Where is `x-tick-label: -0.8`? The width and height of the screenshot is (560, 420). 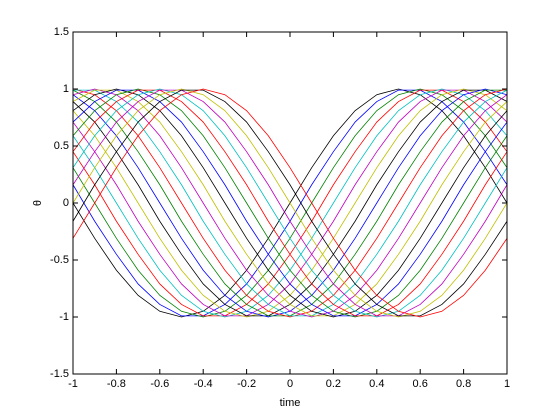 x-tick-label: -0.8 is located at coordinates (116, 384).